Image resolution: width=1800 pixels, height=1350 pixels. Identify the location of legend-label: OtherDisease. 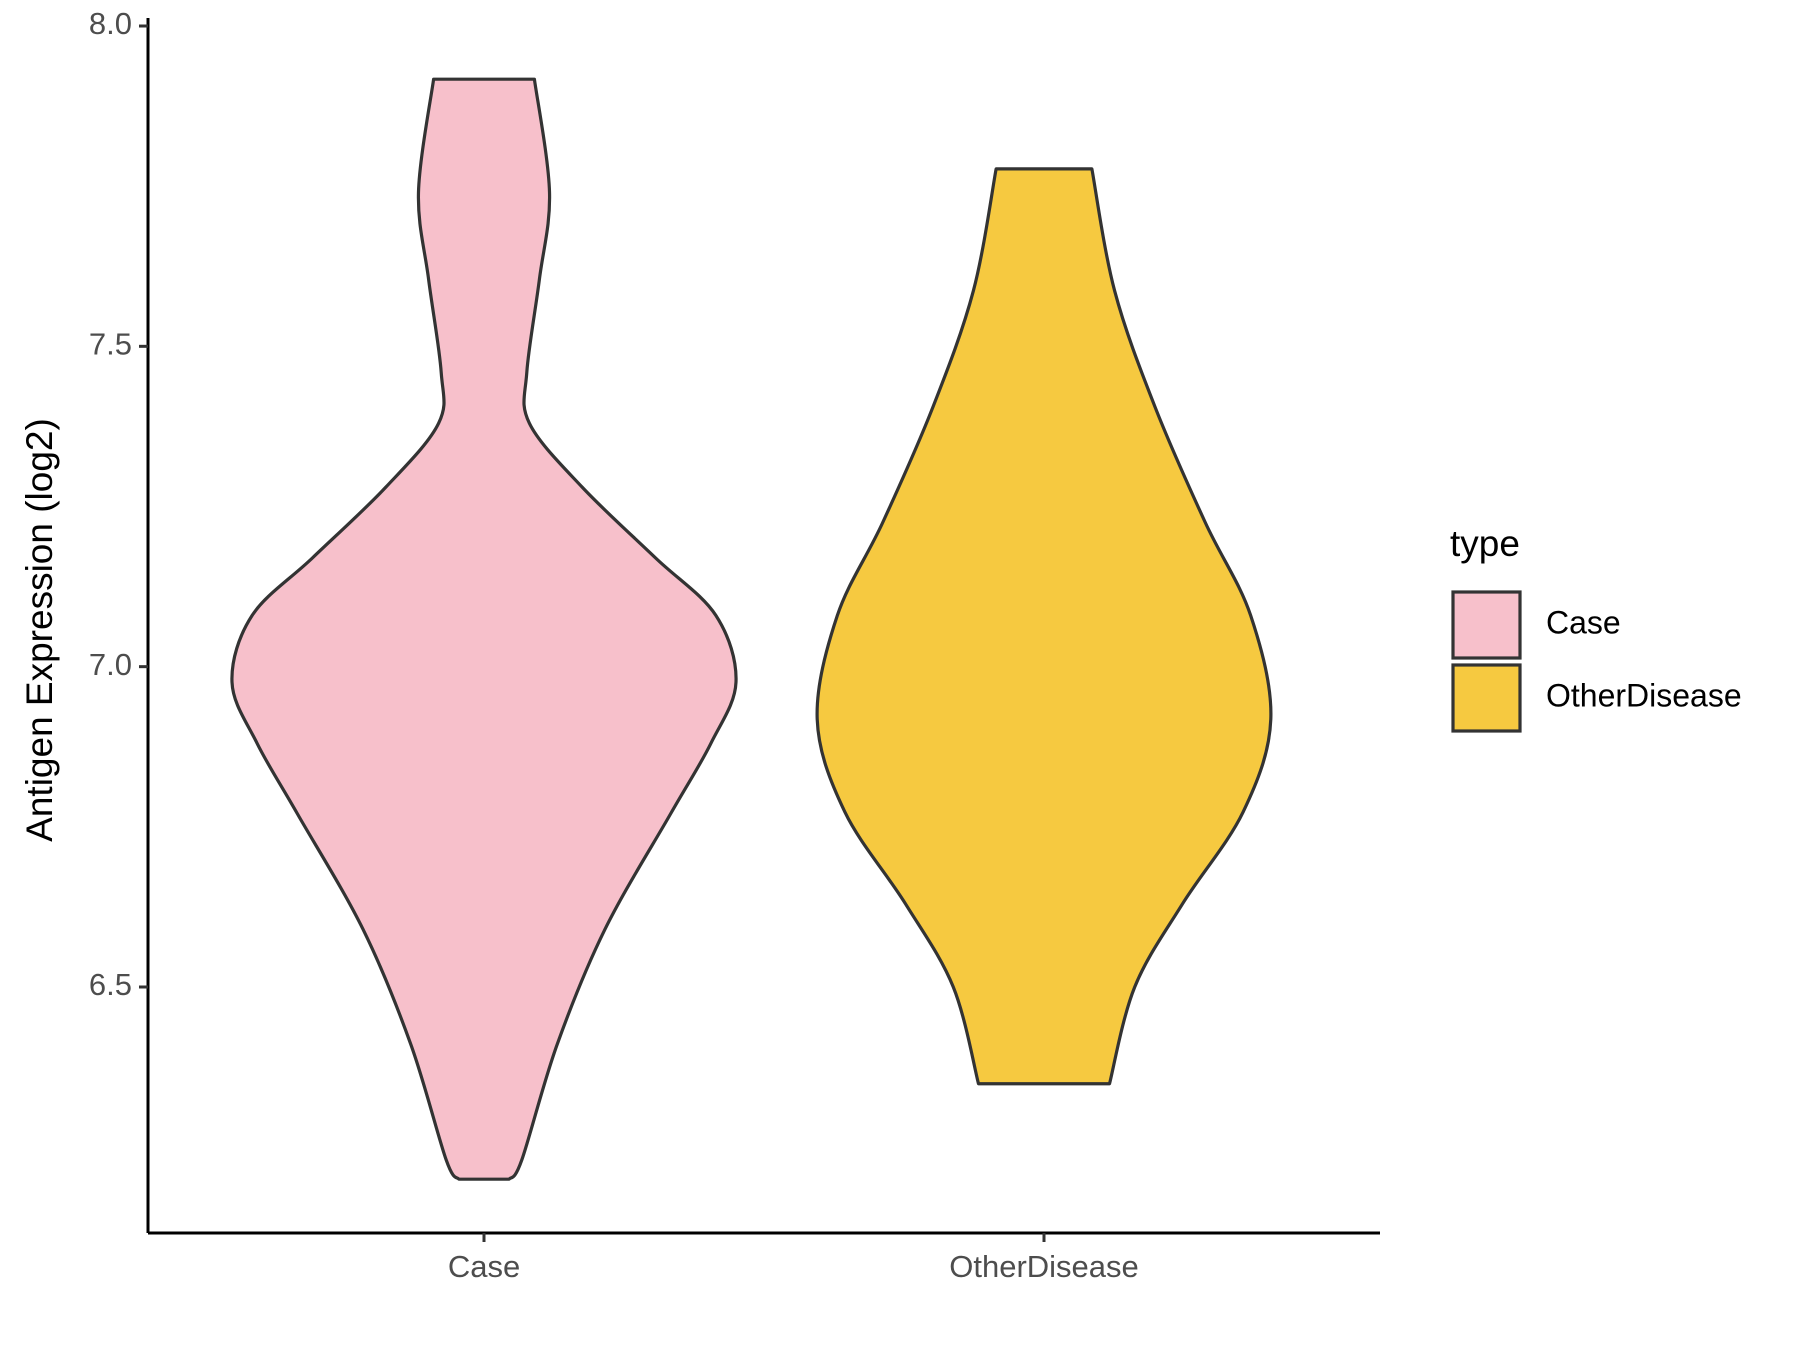
(1644, 695).